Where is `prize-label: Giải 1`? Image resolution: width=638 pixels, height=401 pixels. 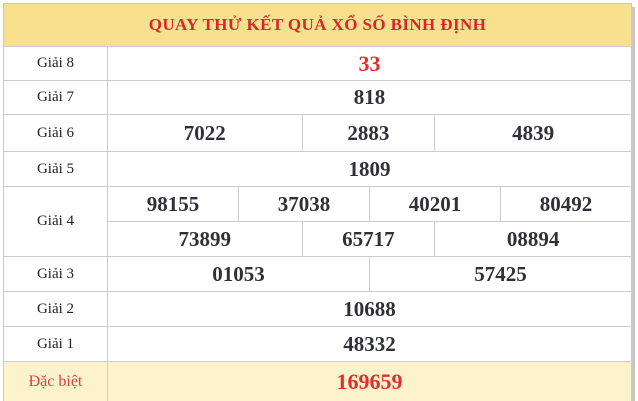
prize-label: Giải 1 is located at coordinates (55, 343).